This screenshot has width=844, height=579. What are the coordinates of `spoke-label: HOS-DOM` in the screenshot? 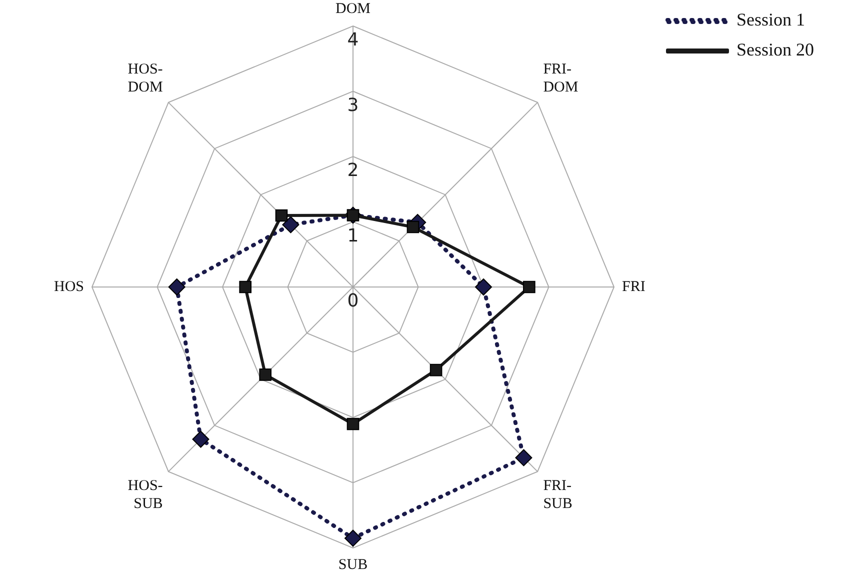 It's located at (145, 79).